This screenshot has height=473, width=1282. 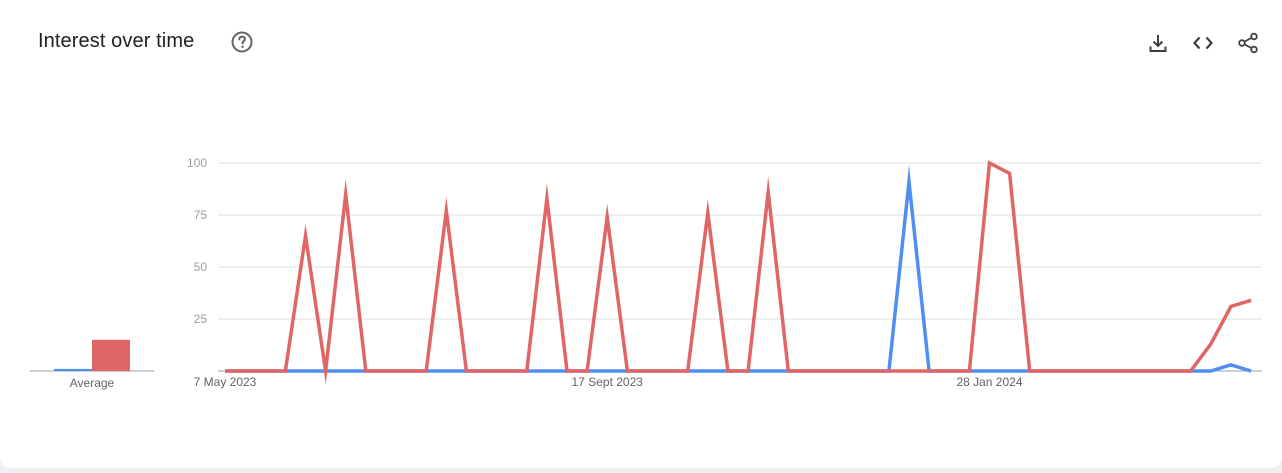 I want to click on share-icon, so click(x=1248, y=43).